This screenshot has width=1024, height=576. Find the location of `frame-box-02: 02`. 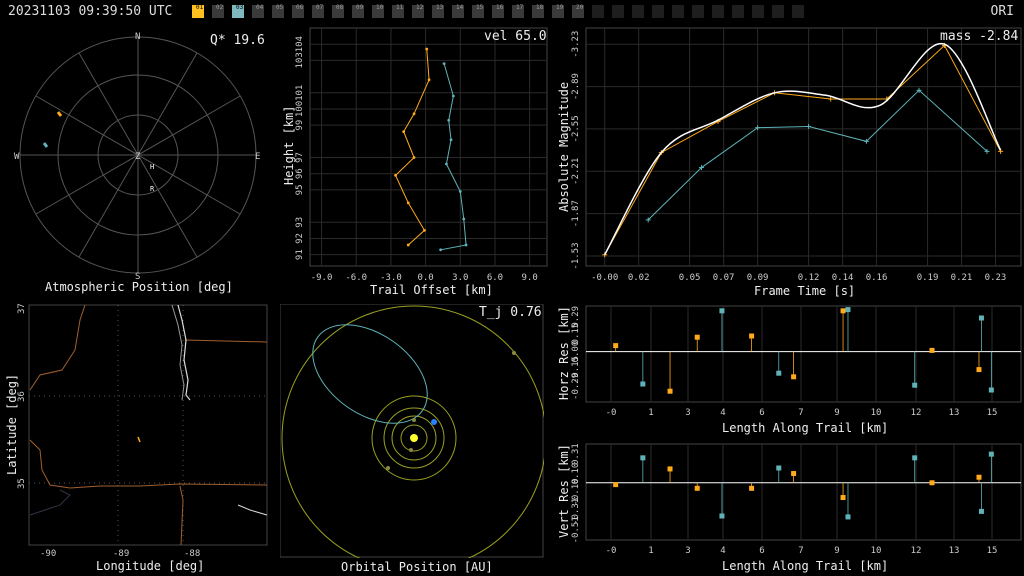

frame-box-02: 02 is located at coordinates (218, 11).